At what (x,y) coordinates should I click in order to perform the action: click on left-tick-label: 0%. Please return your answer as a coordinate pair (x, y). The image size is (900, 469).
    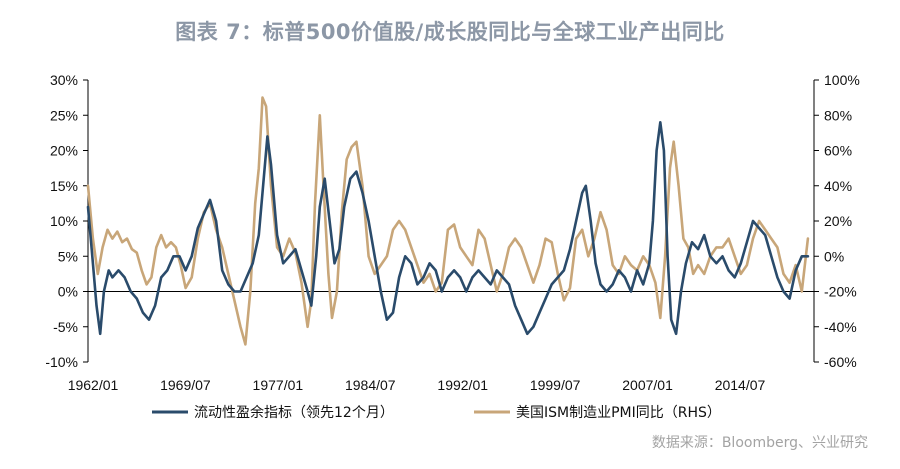
    Looking at the image, I should click on (68, 292).